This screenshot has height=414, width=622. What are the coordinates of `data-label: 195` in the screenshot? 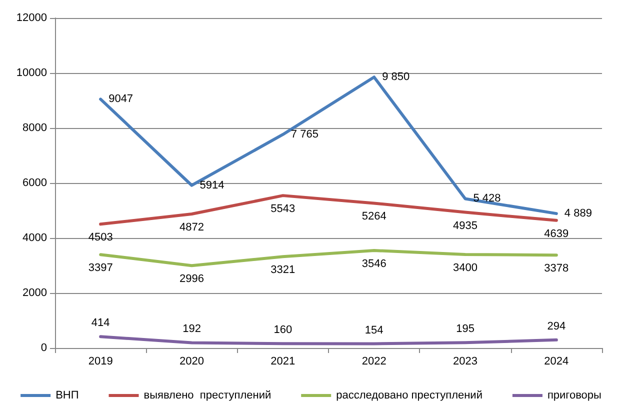 It's located at (465, 329).